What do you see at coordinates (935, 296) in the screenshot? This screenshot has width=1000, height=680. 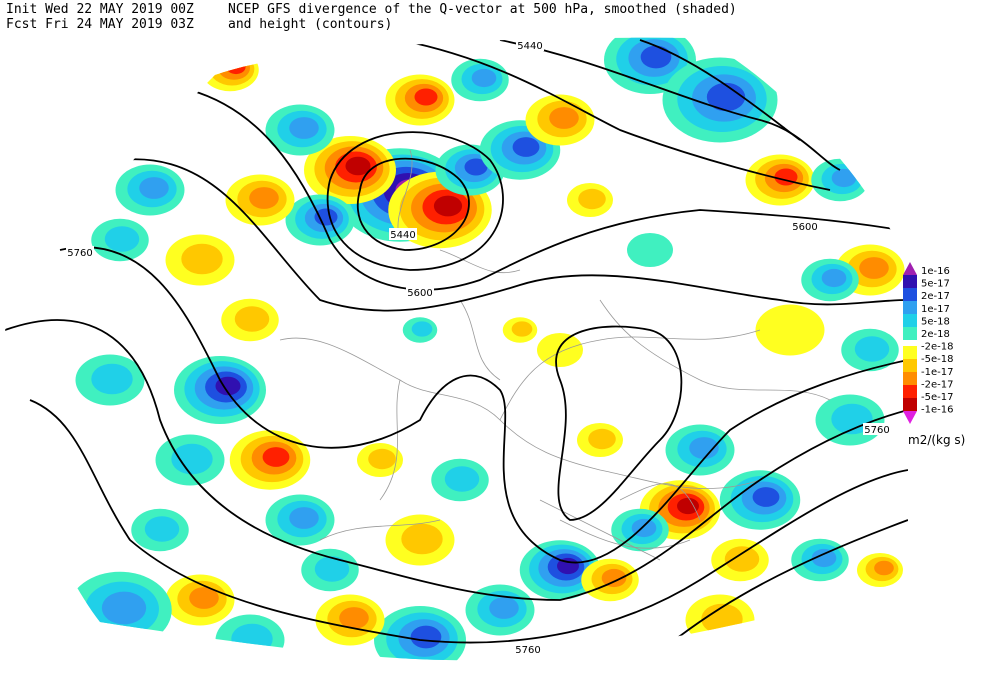 I see `colorbar-label: 2e-17` at bounding box center [935, 296].